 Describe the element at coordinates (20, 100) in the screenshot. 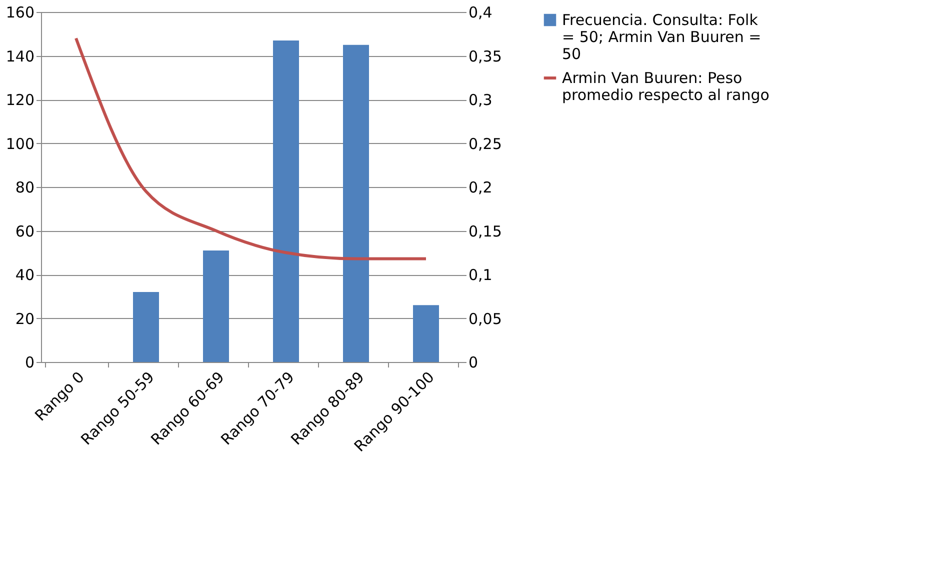

I see `y-tick-label: 120` at that location.